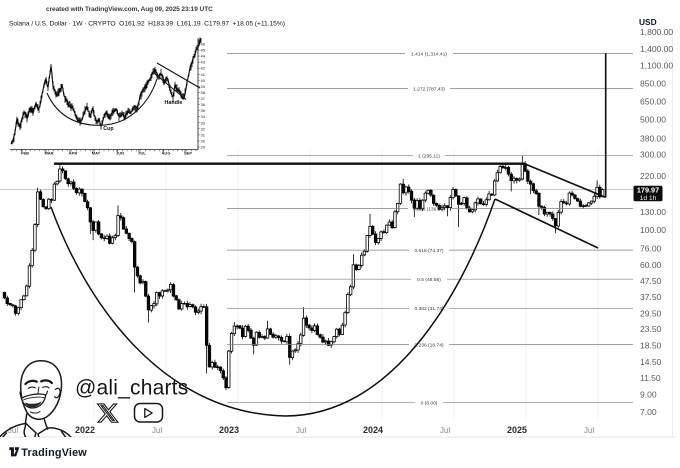 This screenshot has height=468, width=680. I want to click on svg-text: 29.50, so click(651, 314).